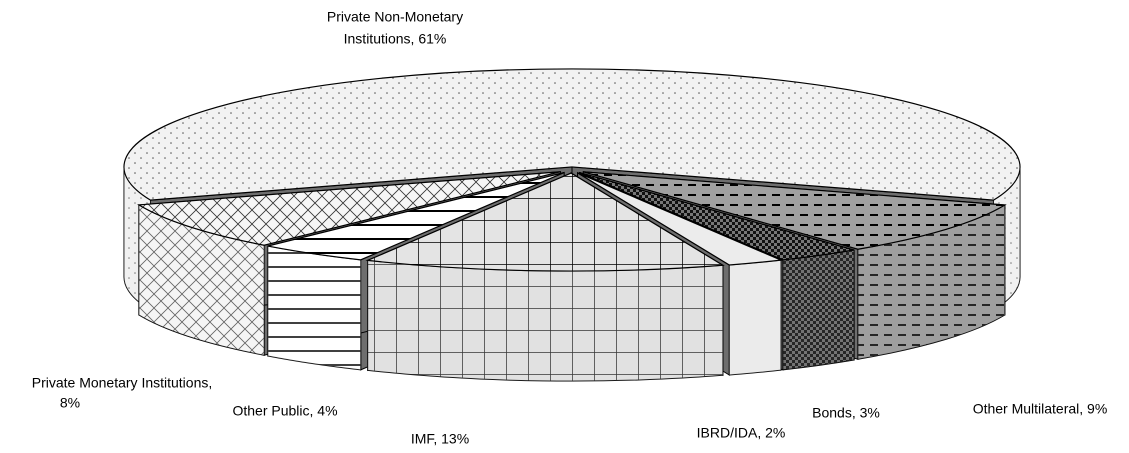 This screenshot has width=1129, height=453. What do you see at coordinates (741, 433) in the screenshot?
I see `data-label: IBRD/IDA, 2%` at bounding box center [741, 433].